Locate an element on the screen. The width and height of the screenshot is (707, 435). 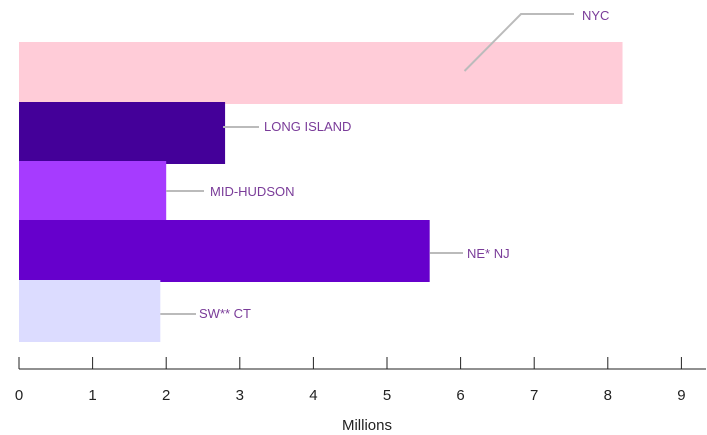
bar-mid-hudson is located at coordinates (93, 192).